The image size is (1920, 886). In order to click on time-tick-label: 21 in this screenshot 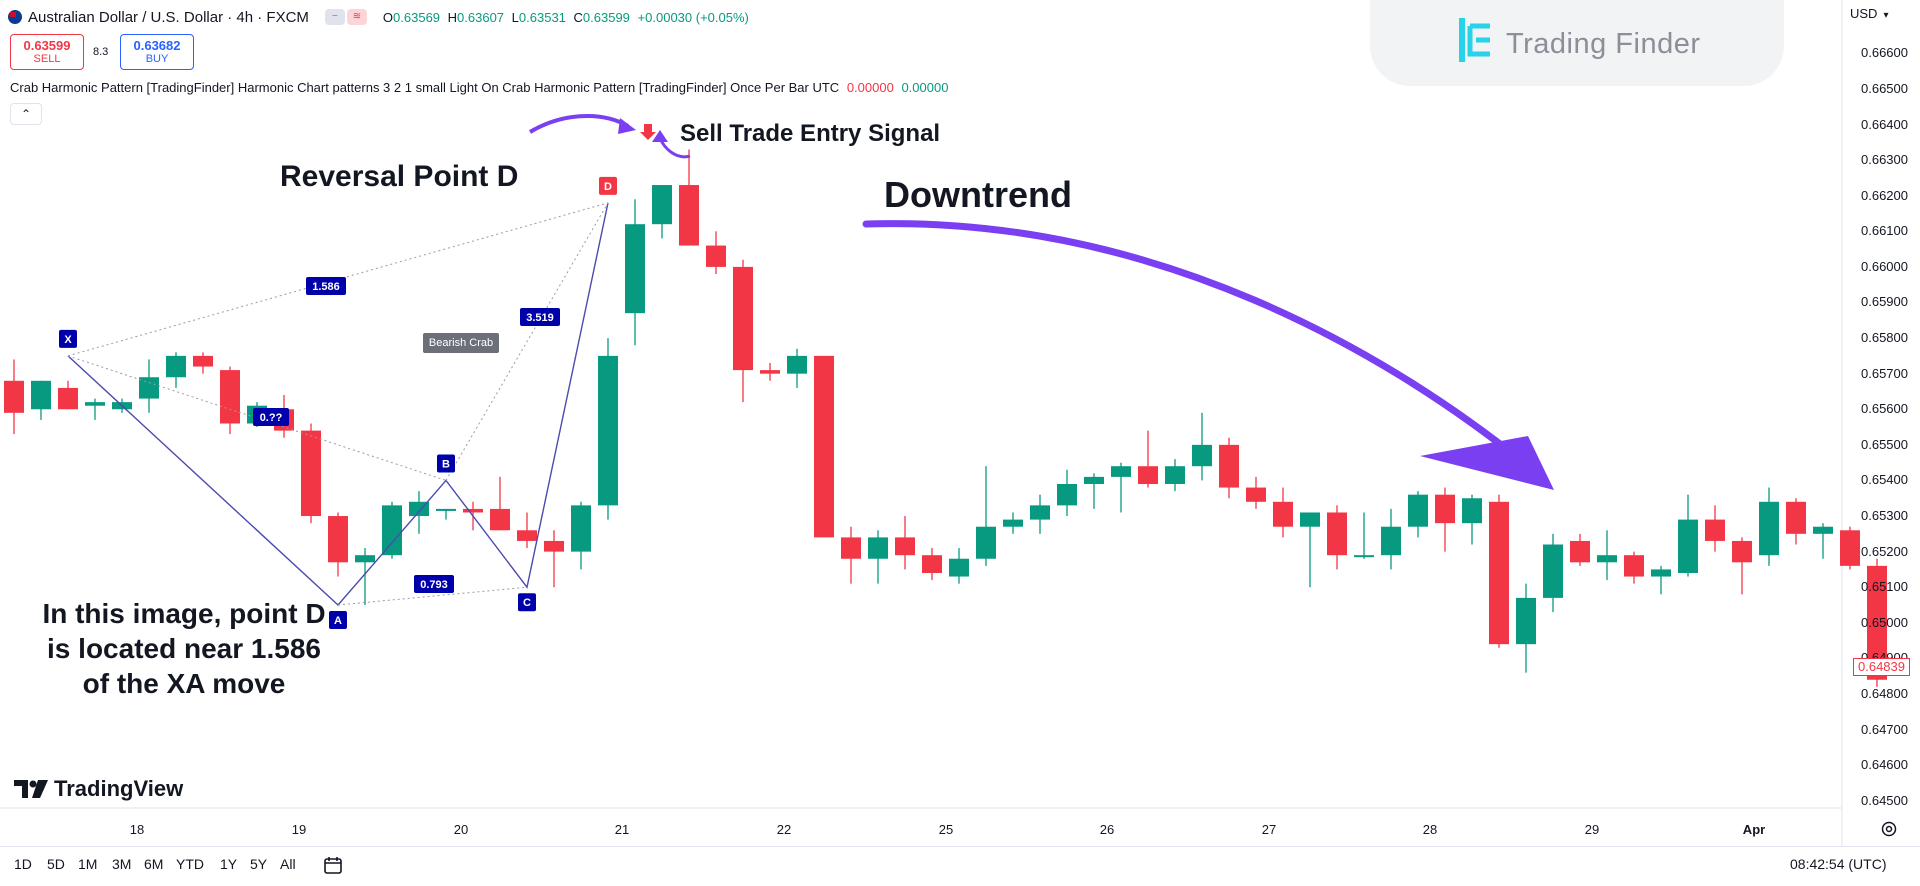, I will do `click(622, 829)`.